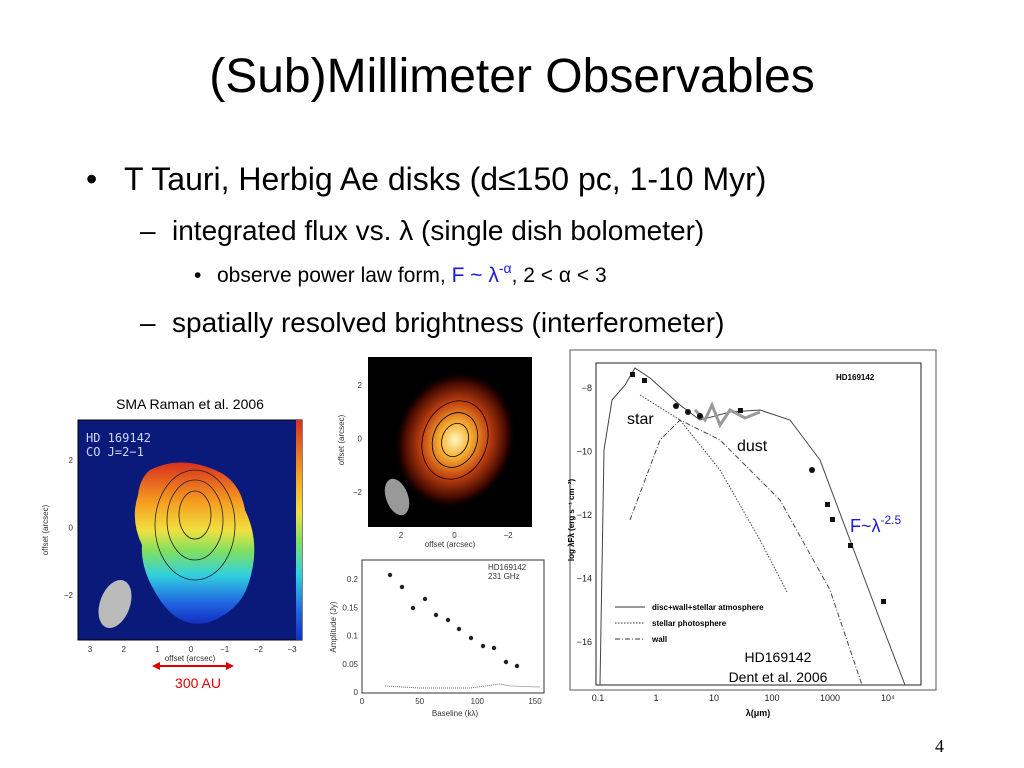 The width and height of the screenshot is (1024, 768). I want to click on legend-label: wall, so click(659, 639).